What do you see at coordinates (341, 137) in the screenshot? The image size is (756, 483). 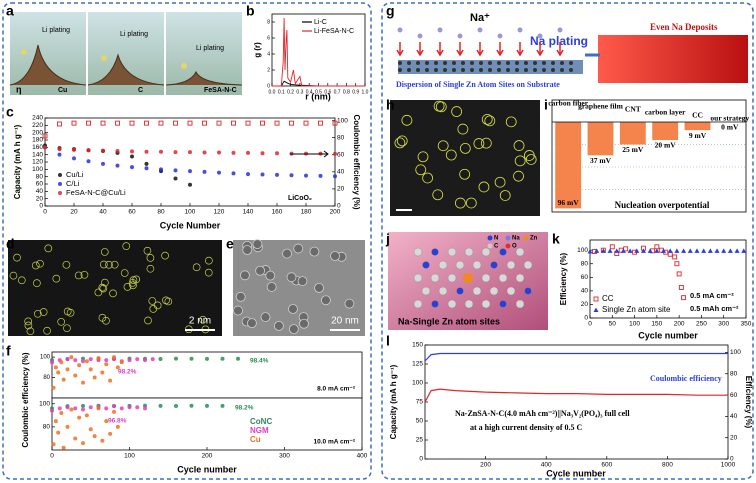 I see `y2-tick-label: 80` at bounding box center [341, 137].